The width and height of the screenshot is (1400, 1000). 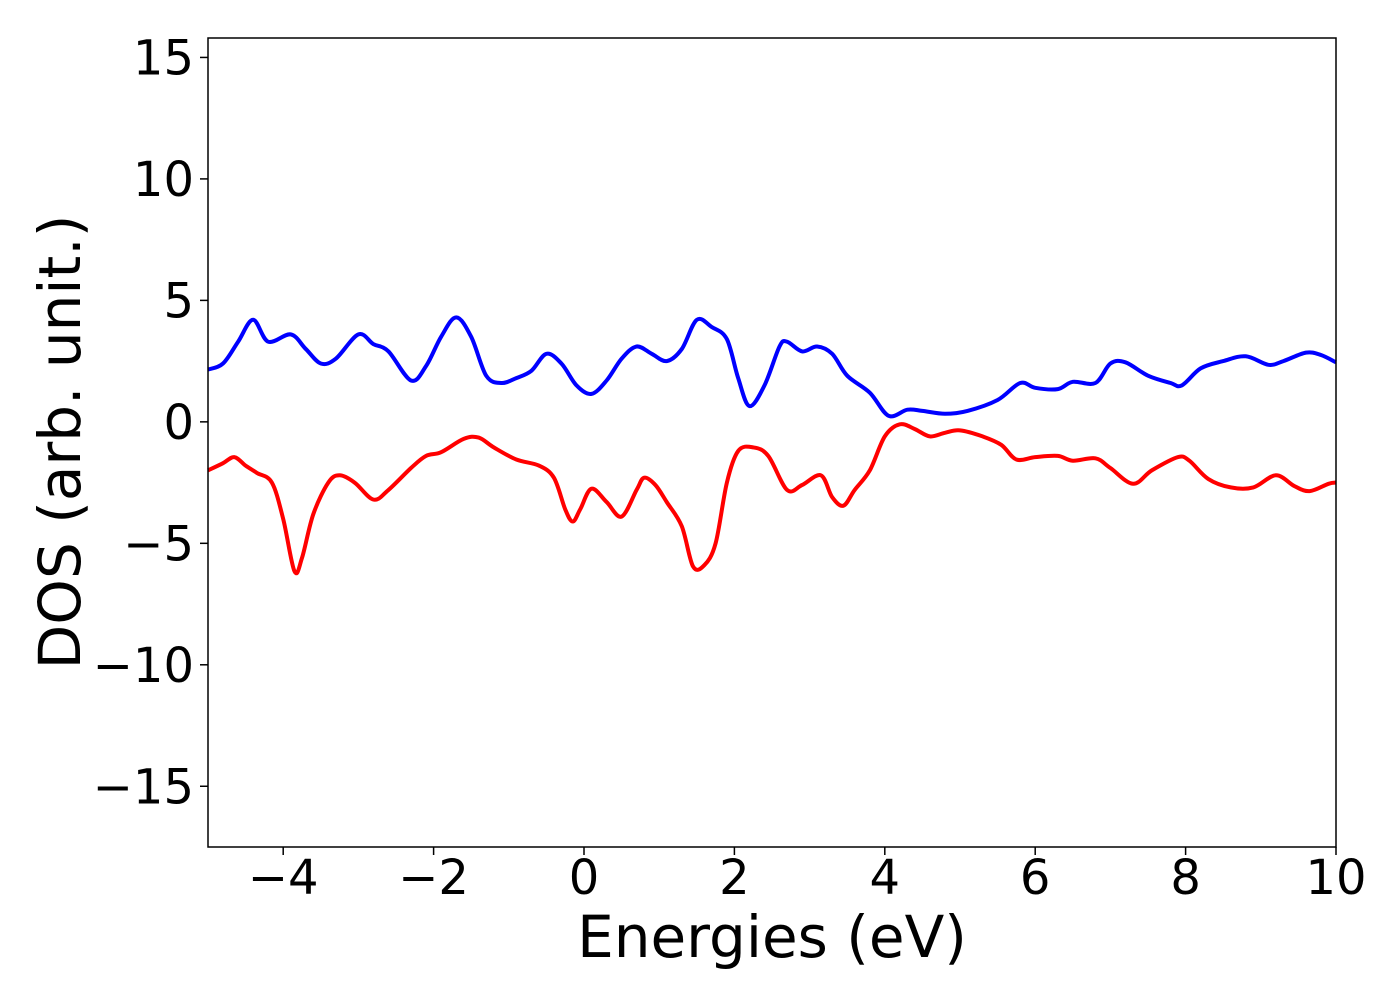 I want to click on x-tick-label: −4, so click(x=283, y=878).